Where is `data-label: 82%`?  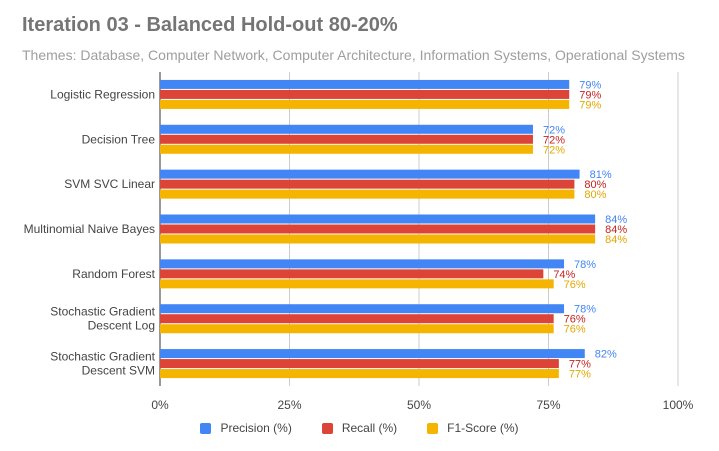
data-label: 82% is located at coordinates (606, 355).